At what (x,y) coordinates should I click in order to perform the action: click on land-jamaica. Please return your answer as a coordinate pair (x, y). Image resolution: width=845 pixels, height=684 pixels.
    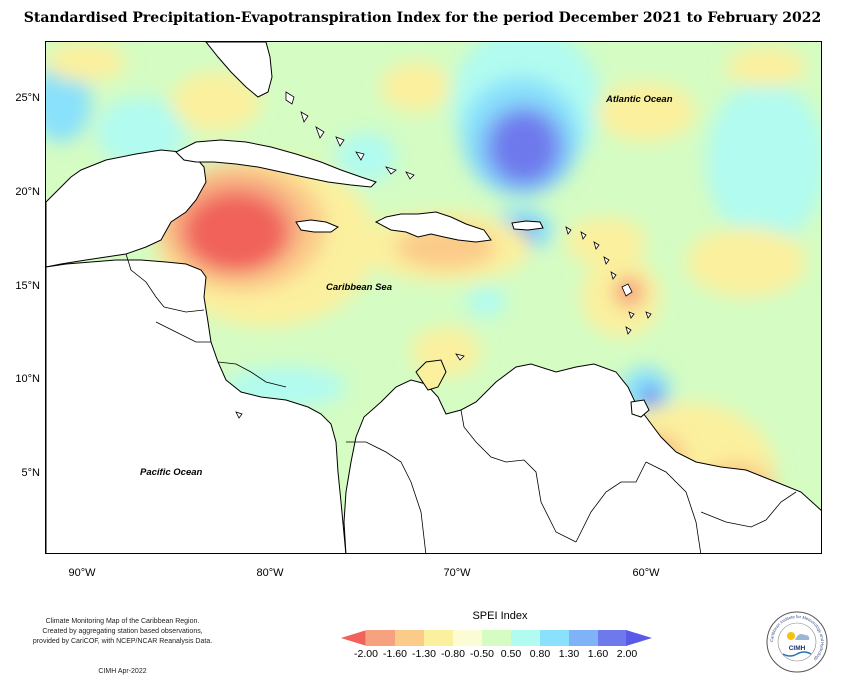
    Looking at the image, I should click on (317, 226).